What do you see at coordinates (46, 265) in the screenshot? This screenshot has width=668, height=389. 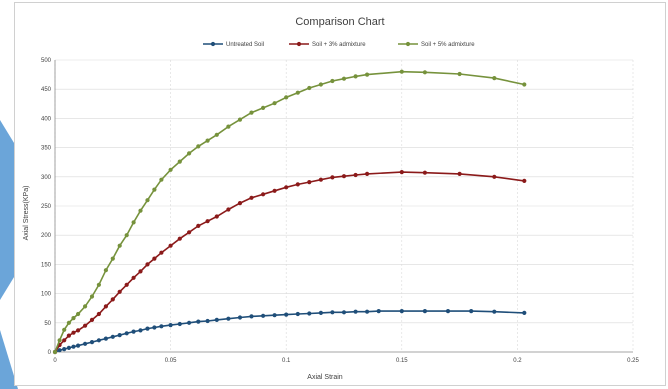 I see `y-tick-label: 150` at bounding box center [46, 265].